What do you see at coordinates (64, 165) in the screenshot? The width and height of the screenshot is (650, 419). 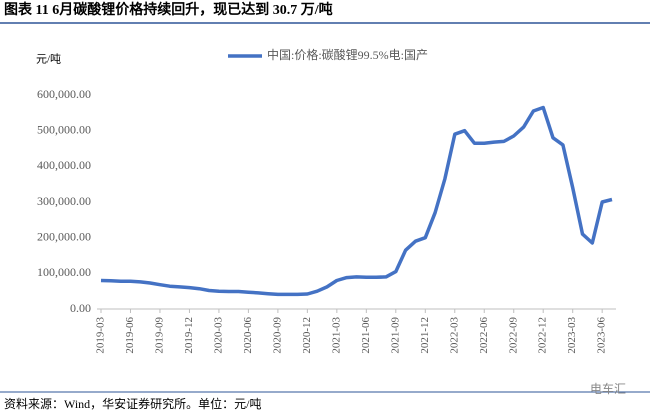 I see `y-tick-label: 400,000.00` at bounding box center [64, 165].